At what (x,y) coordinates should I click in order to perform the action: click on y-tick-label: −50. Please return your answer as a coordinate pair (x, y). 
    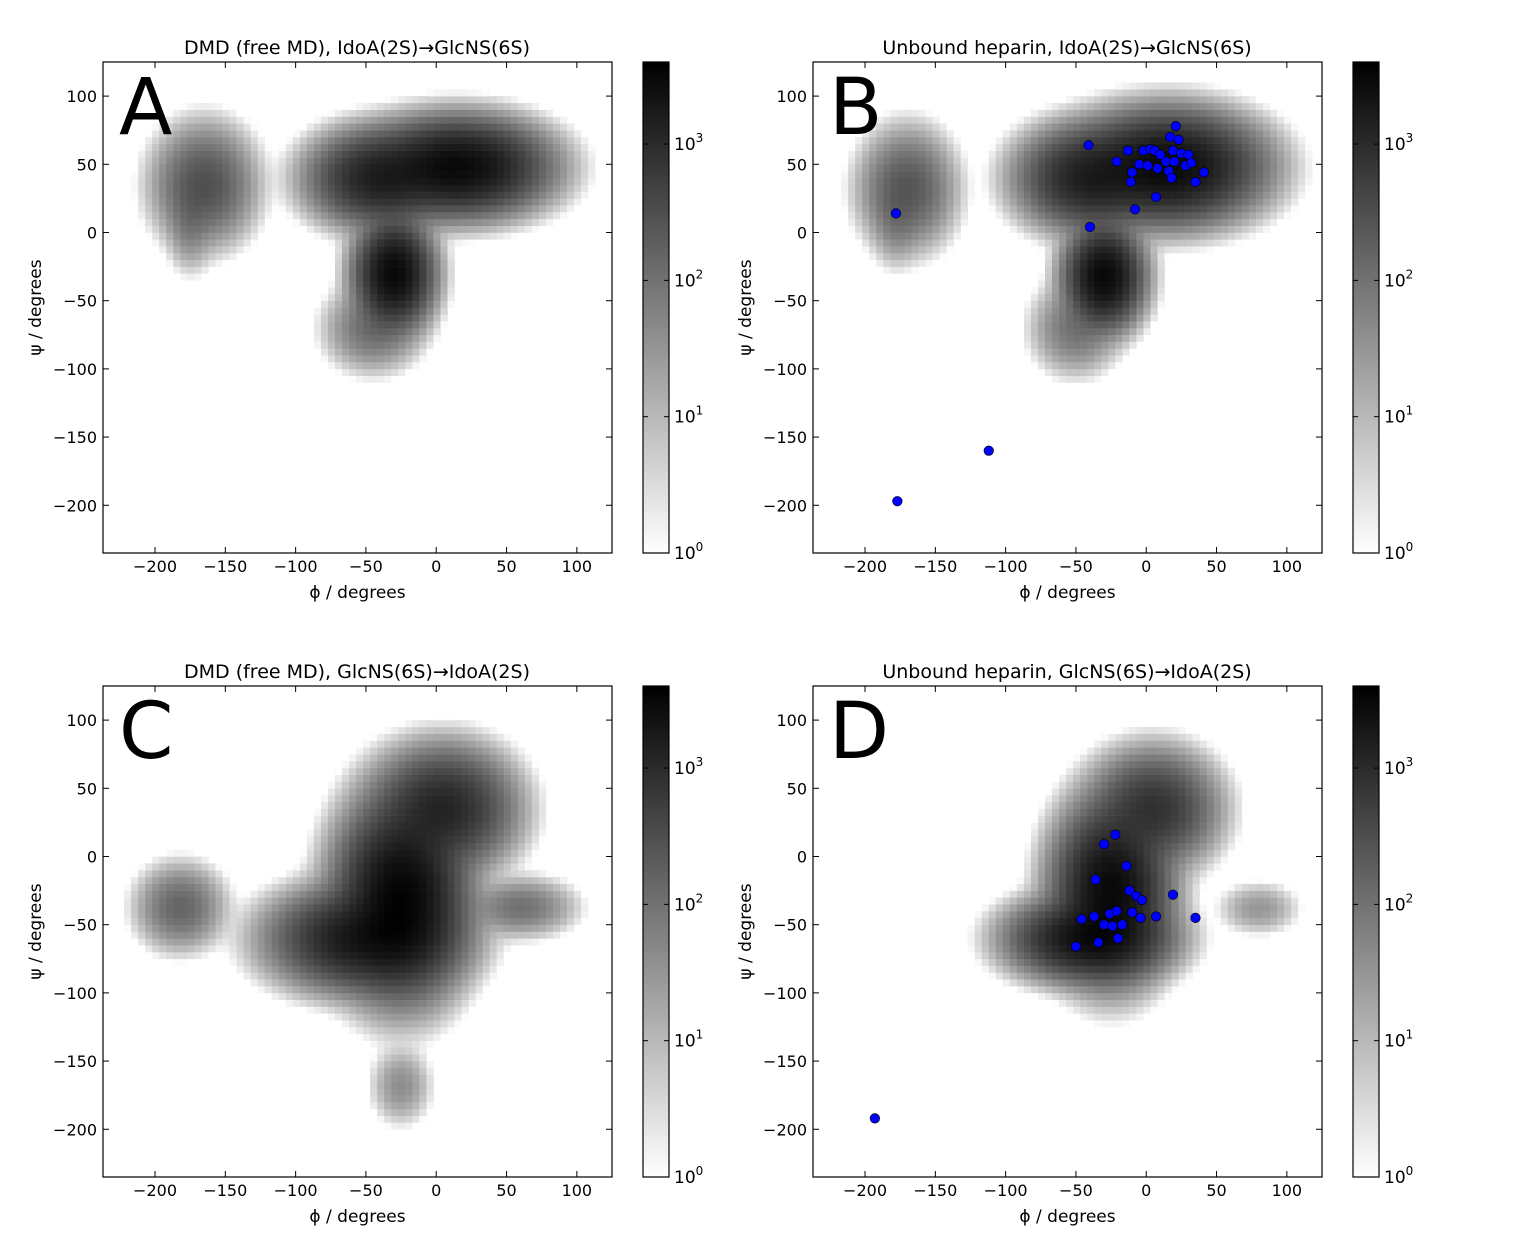
    Looking at the image, I should click on (80, 301).